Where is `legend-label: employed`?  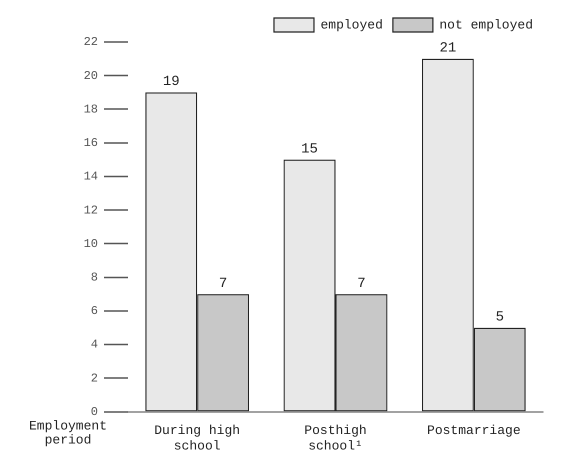
legend-label: employed is located at coordinates (351, 24).